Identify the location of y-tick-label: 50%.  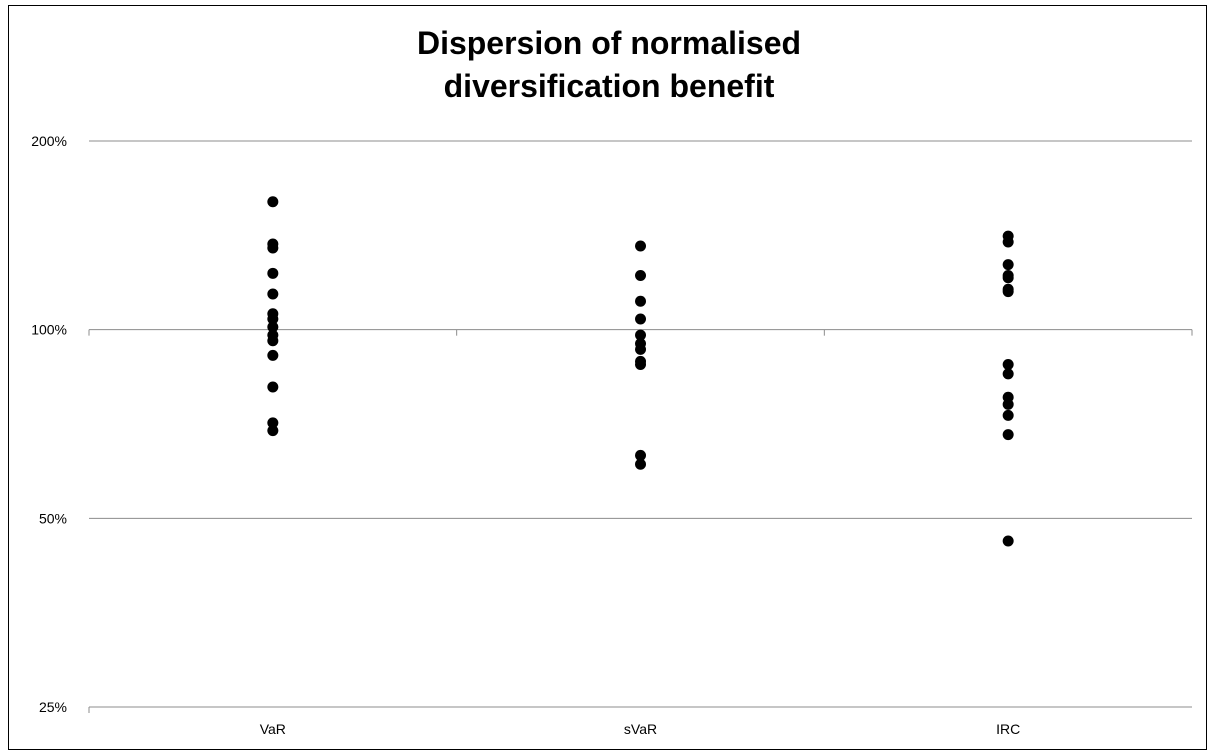
(53, 518).